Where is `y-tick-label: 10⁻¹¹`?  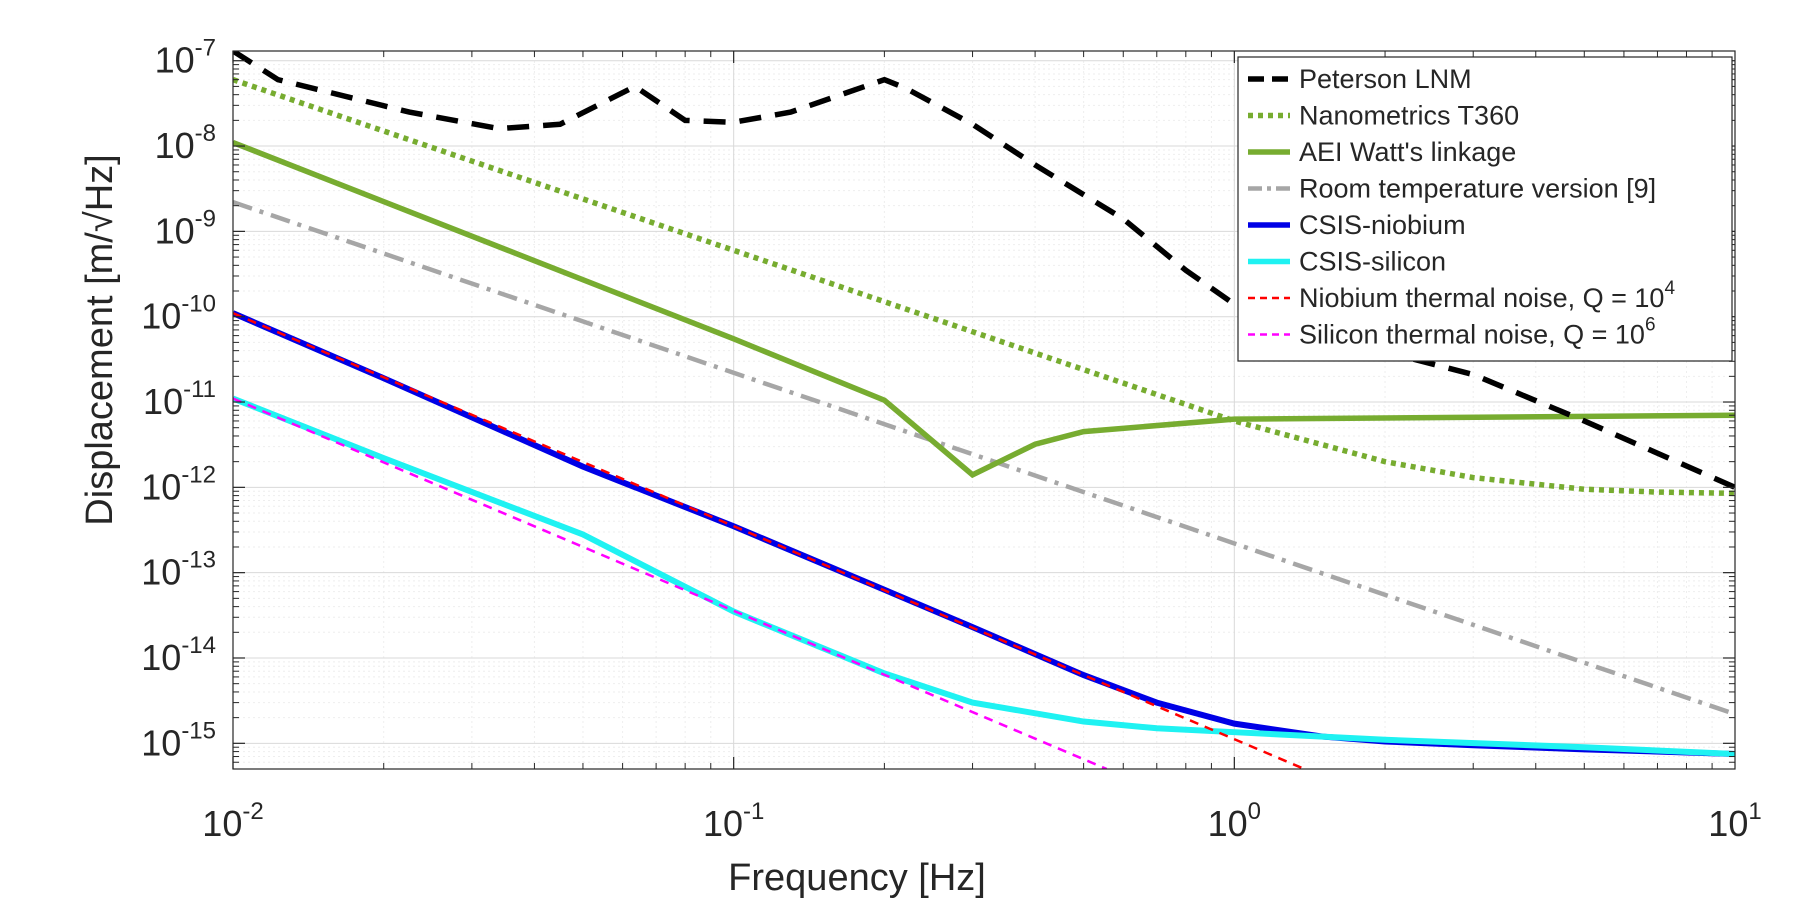
y-tick-label: 10⁻¹¹ is located at coordinates (179, 399).